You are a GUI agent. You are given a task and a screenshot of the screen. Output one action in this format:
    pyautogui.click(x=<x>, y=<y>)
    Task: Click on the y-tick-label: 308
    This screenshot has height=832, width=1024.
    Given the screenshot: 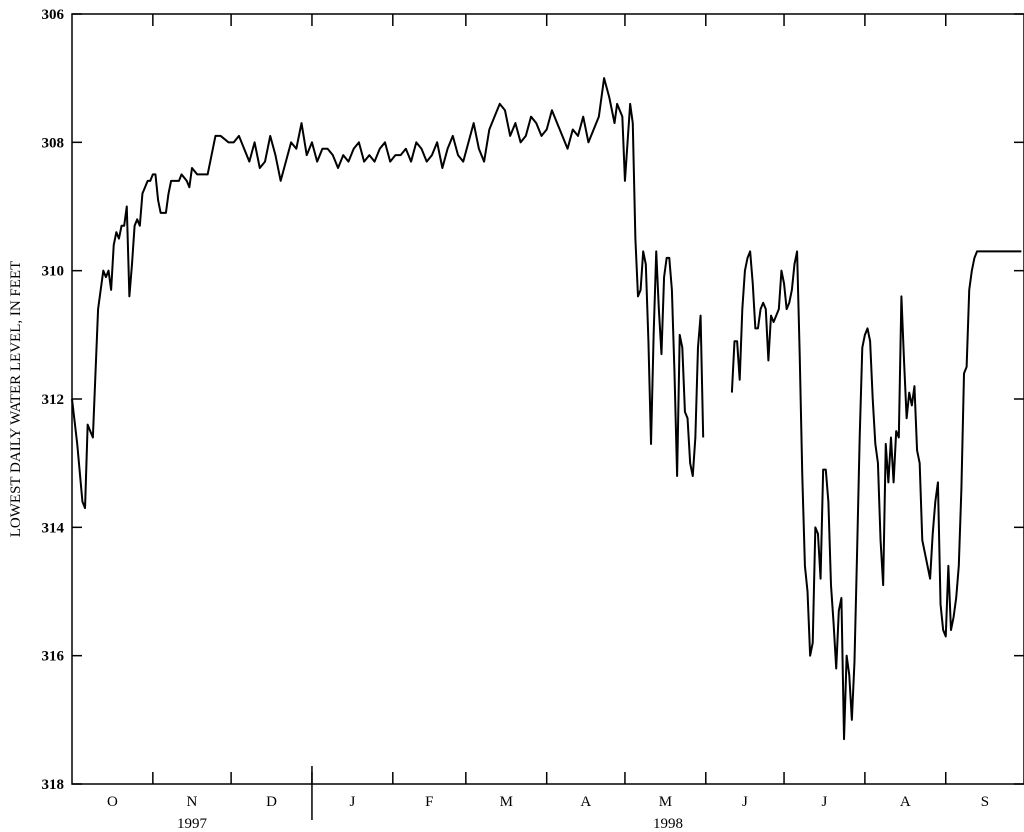 What is the action you would take?
    pyautogui.click(x=53, y=143)
    